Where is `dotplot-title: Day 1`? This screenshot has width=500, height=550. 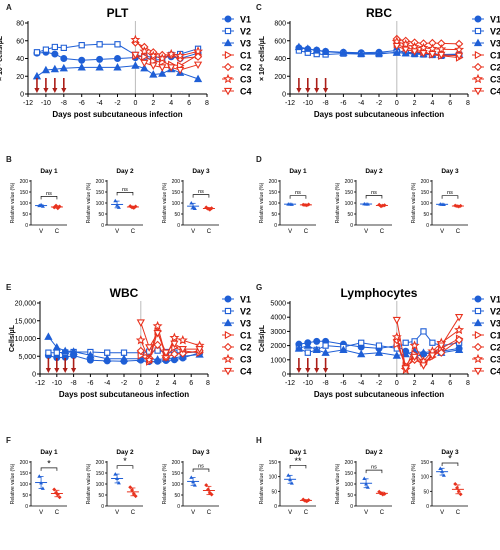 dotplot-title: Day 1 is located at coordinates (298, 452).